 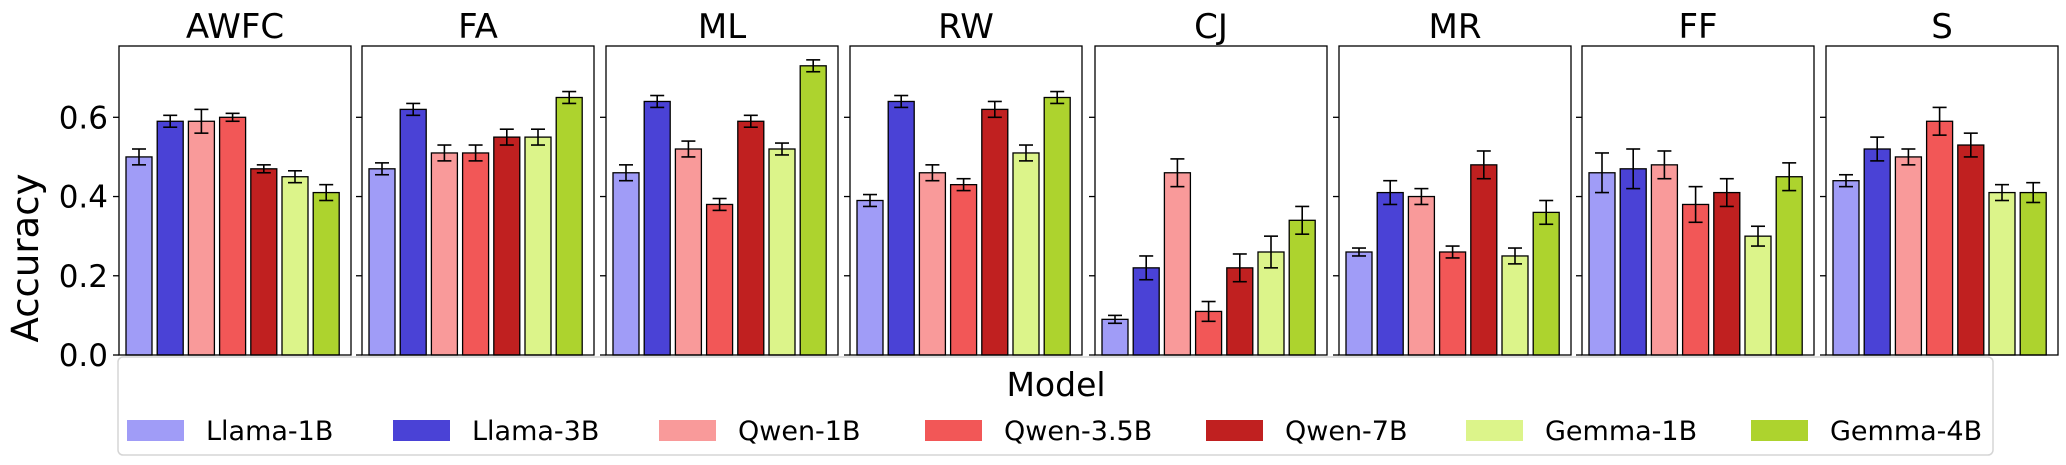 What do you see at coordinates (170, 121) in the screenshot?
I see `error-bar-awfc-llama-3b` at bounding box center [170, 121].